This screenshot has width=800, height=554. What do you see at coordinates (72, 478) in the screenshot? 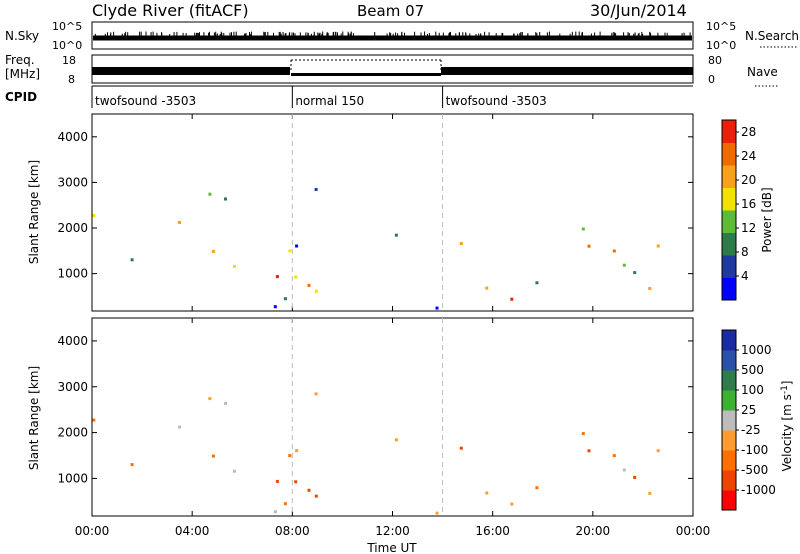
I see `velocity-y-tick-label: 1000` at bounding box center [72, 478].